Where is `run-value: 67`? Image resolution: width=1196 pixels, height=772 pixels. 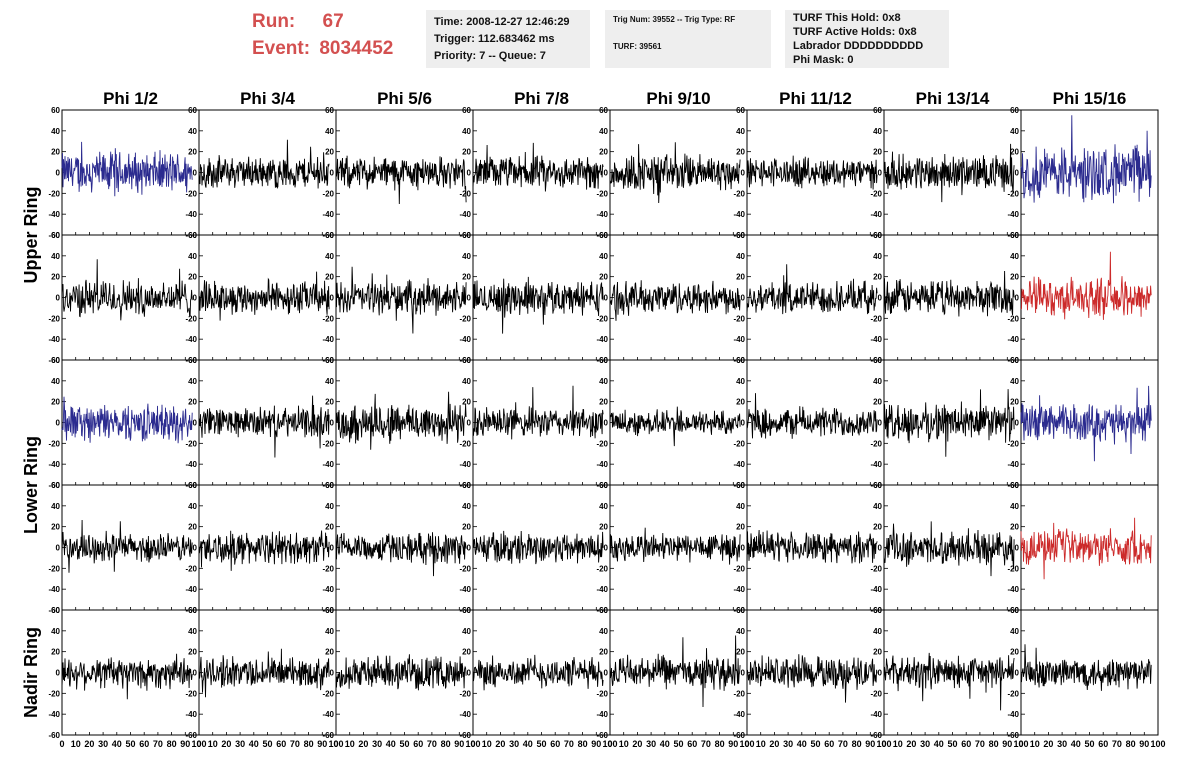
run-value: 67 is located at coordinates (333, 21).